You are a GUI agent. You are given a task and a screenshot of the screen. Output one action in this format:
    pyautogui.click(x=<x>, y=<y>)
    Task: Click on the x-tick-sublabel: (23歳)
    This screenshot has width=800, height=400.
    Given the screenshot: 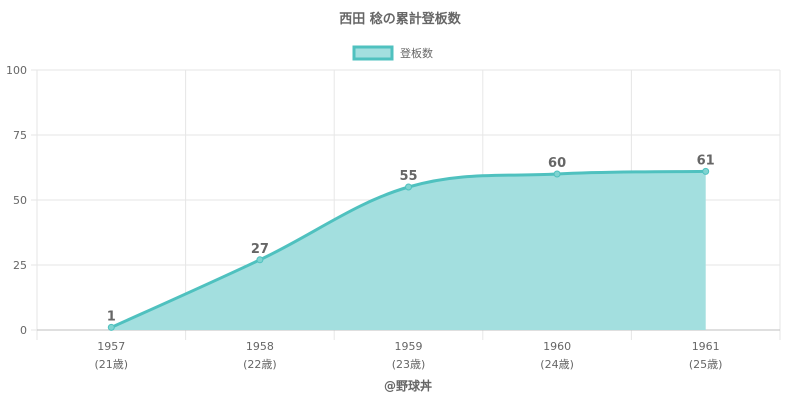 What is the action you would take?
    pyautogui.click(x=409, y=364)
    